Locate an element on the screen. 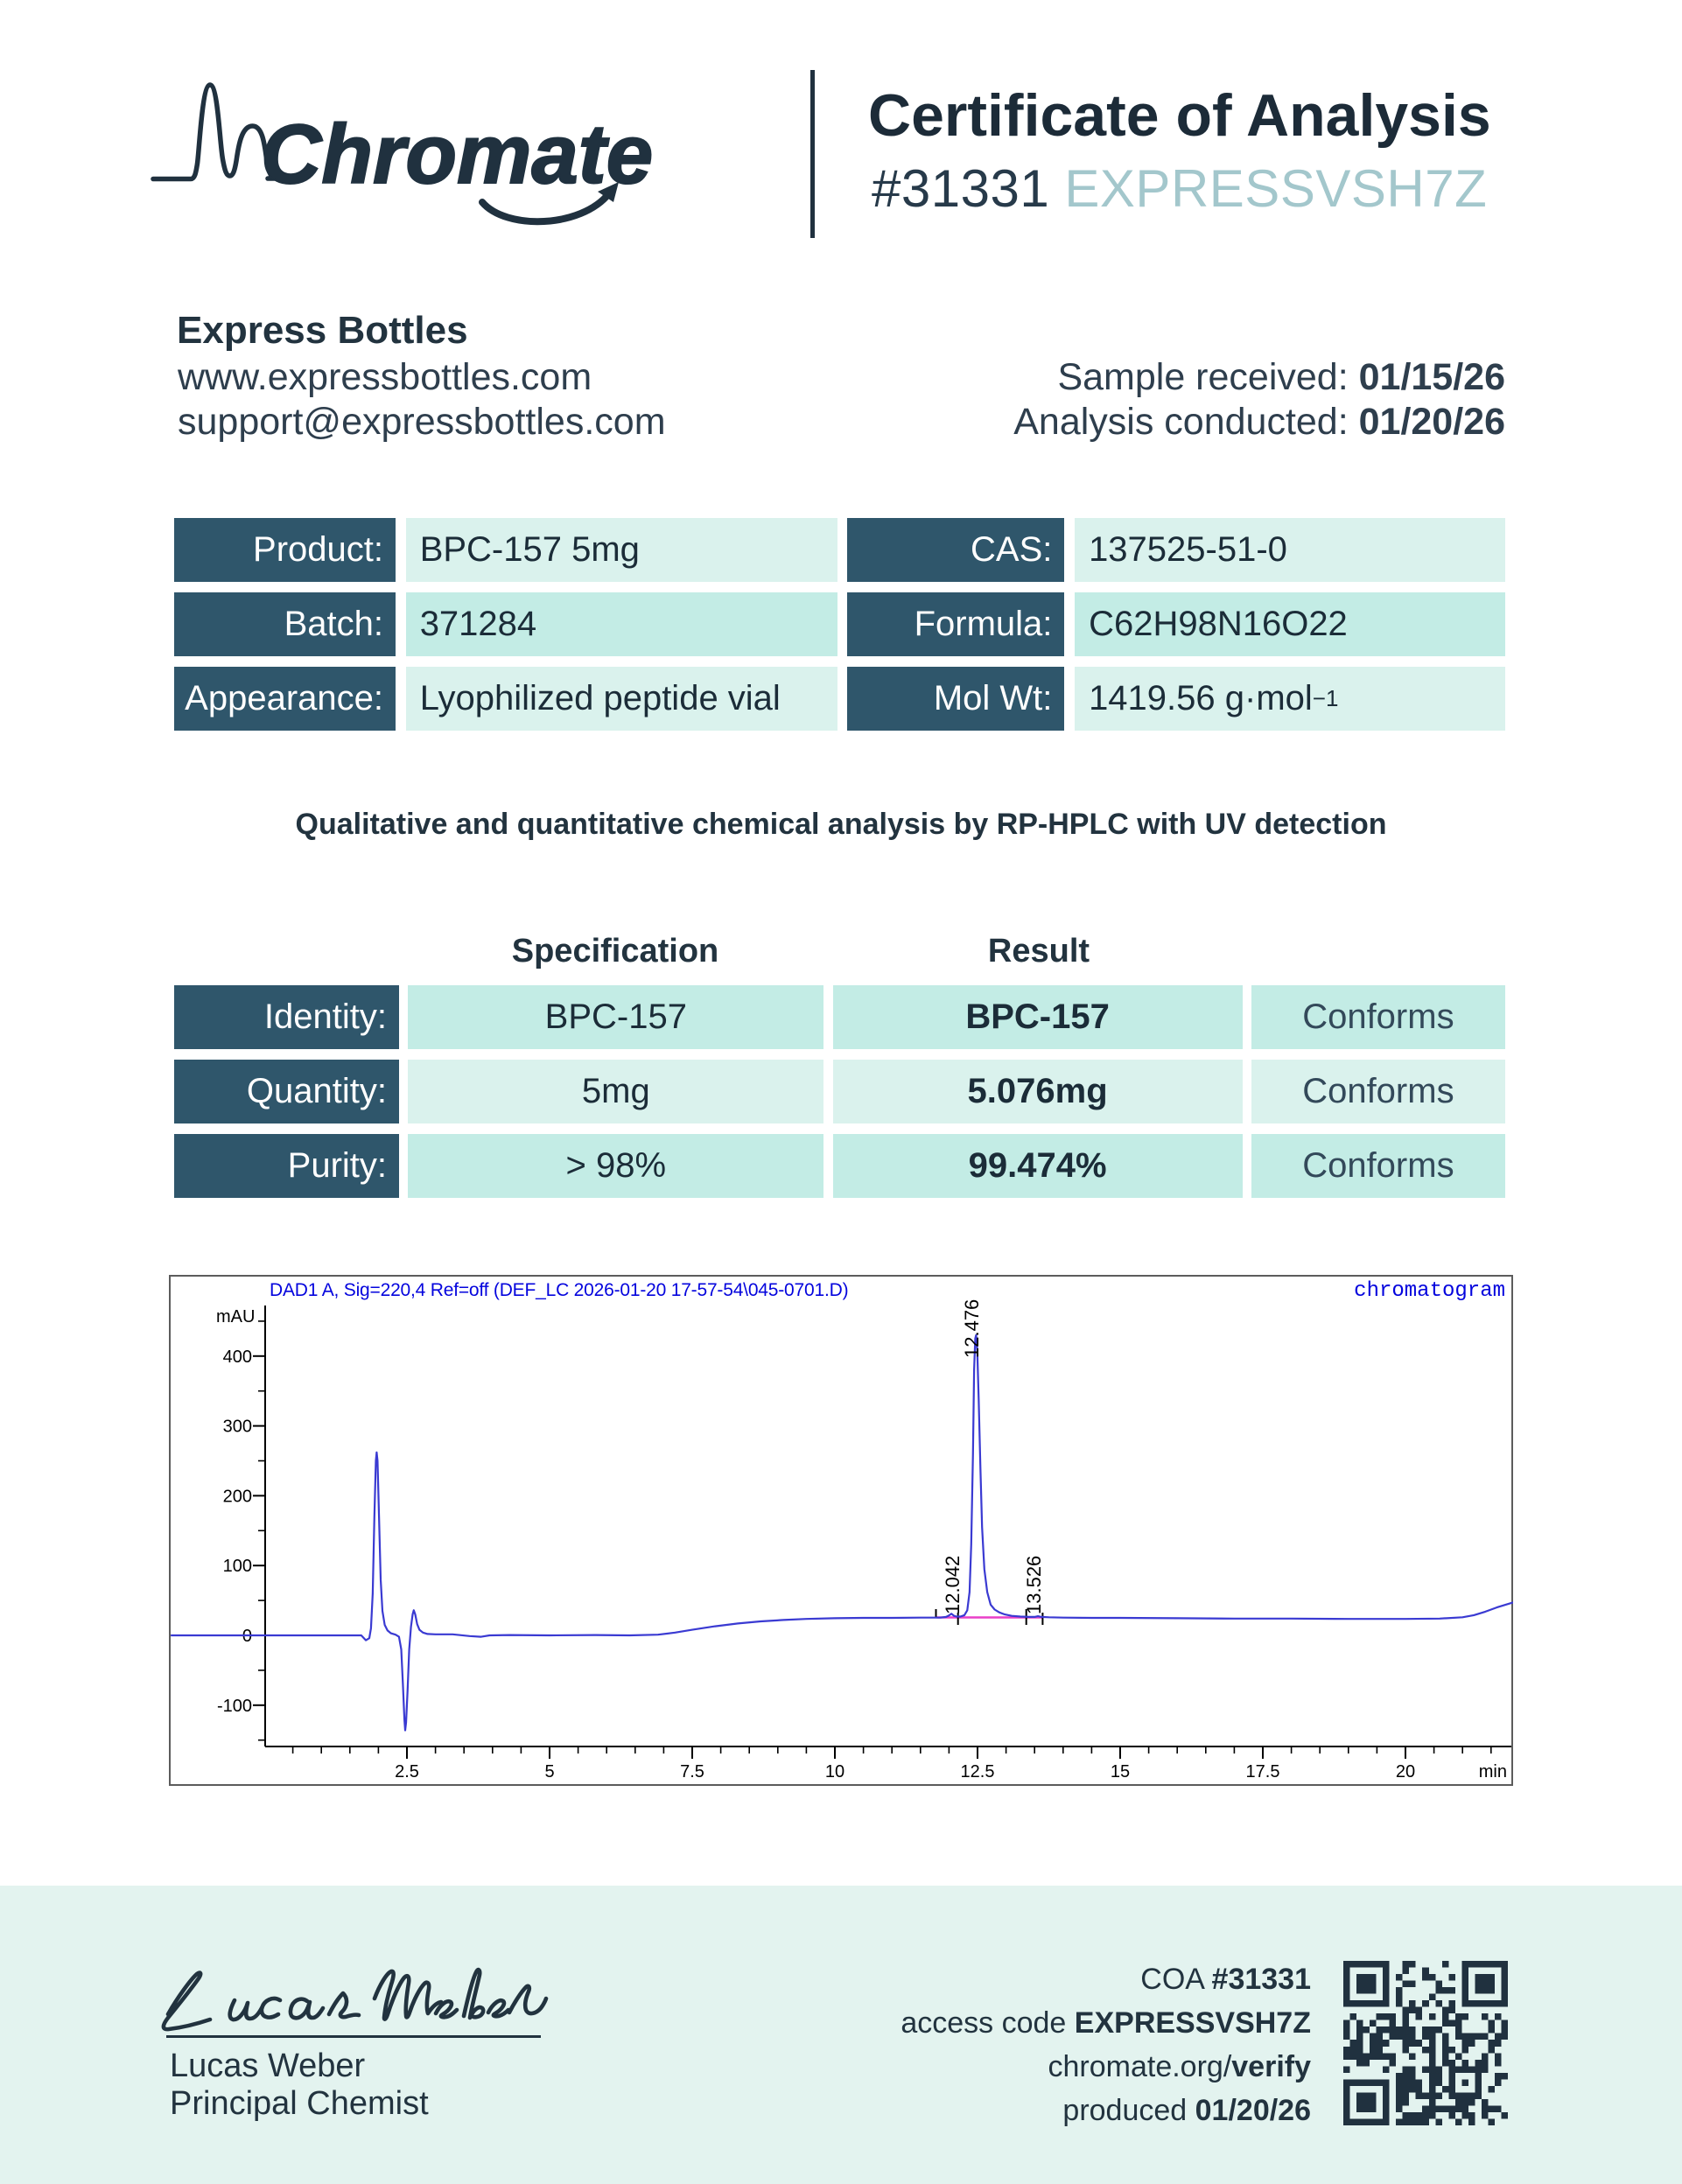  svg-text: 400 is located at coordinates (237, 1357).